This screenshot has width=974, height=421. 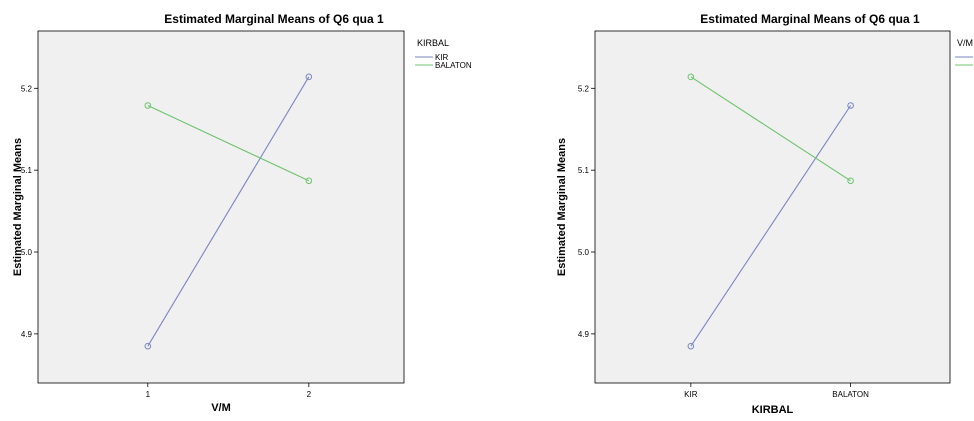 What do you see at coordinates (442, 57) in the screenshot?
I see `legend-label: KIR` at bounding box center [442, 57].